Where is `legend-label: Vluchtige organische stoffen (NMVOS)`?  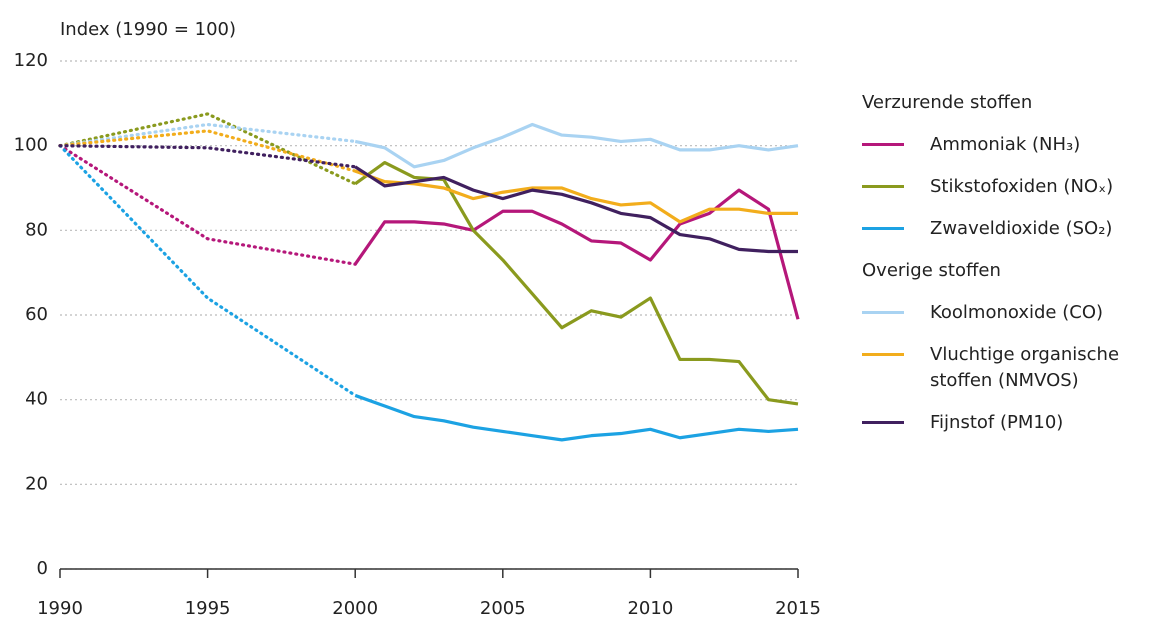 legend-label: Vluchtige organische stoffen (NMVOS) is located at coordinates (1025, 367).